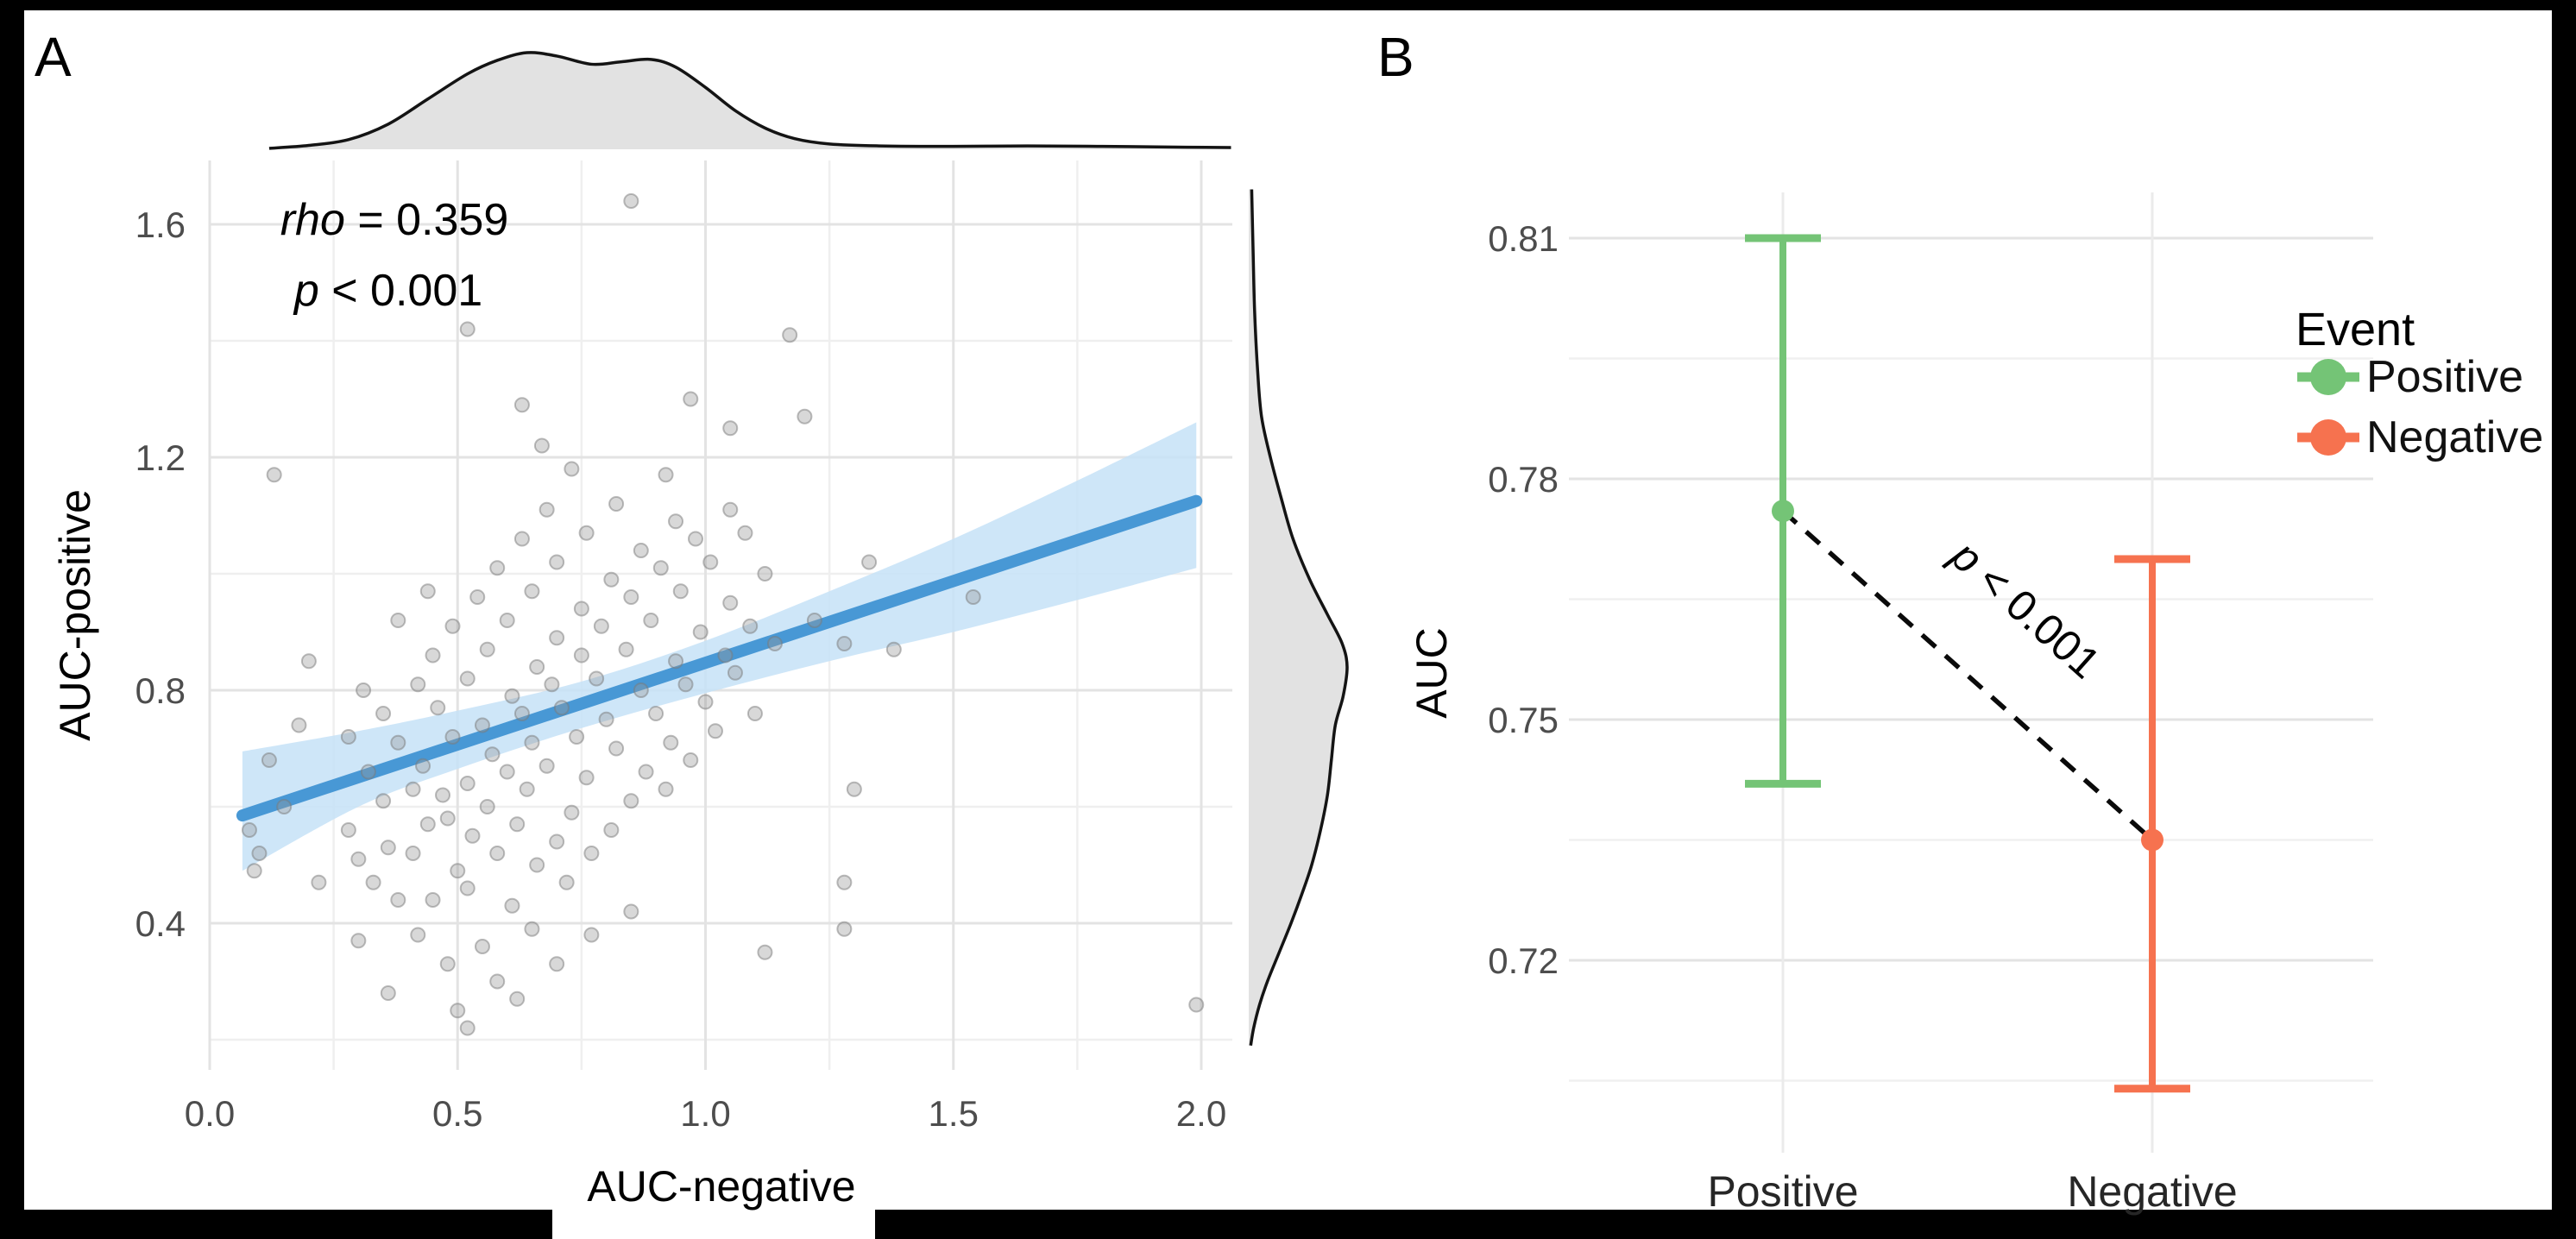 The height and width of the screenshot is (1239, 2576). What do you see at coordinates (2328, 437) in the screenshot?
I see `legend-key-point` at bounding box center [2328, 437].